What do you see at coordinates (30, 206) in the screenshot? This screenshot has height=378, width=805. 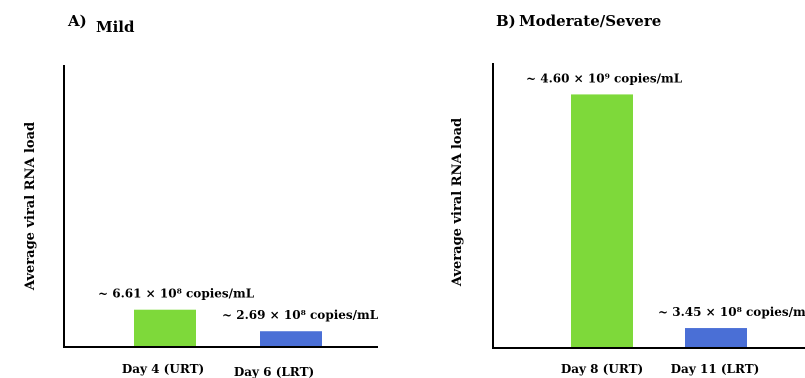 I see `panel-a-ylabel: Average viral RNA load` at bounding box center [30, 206].